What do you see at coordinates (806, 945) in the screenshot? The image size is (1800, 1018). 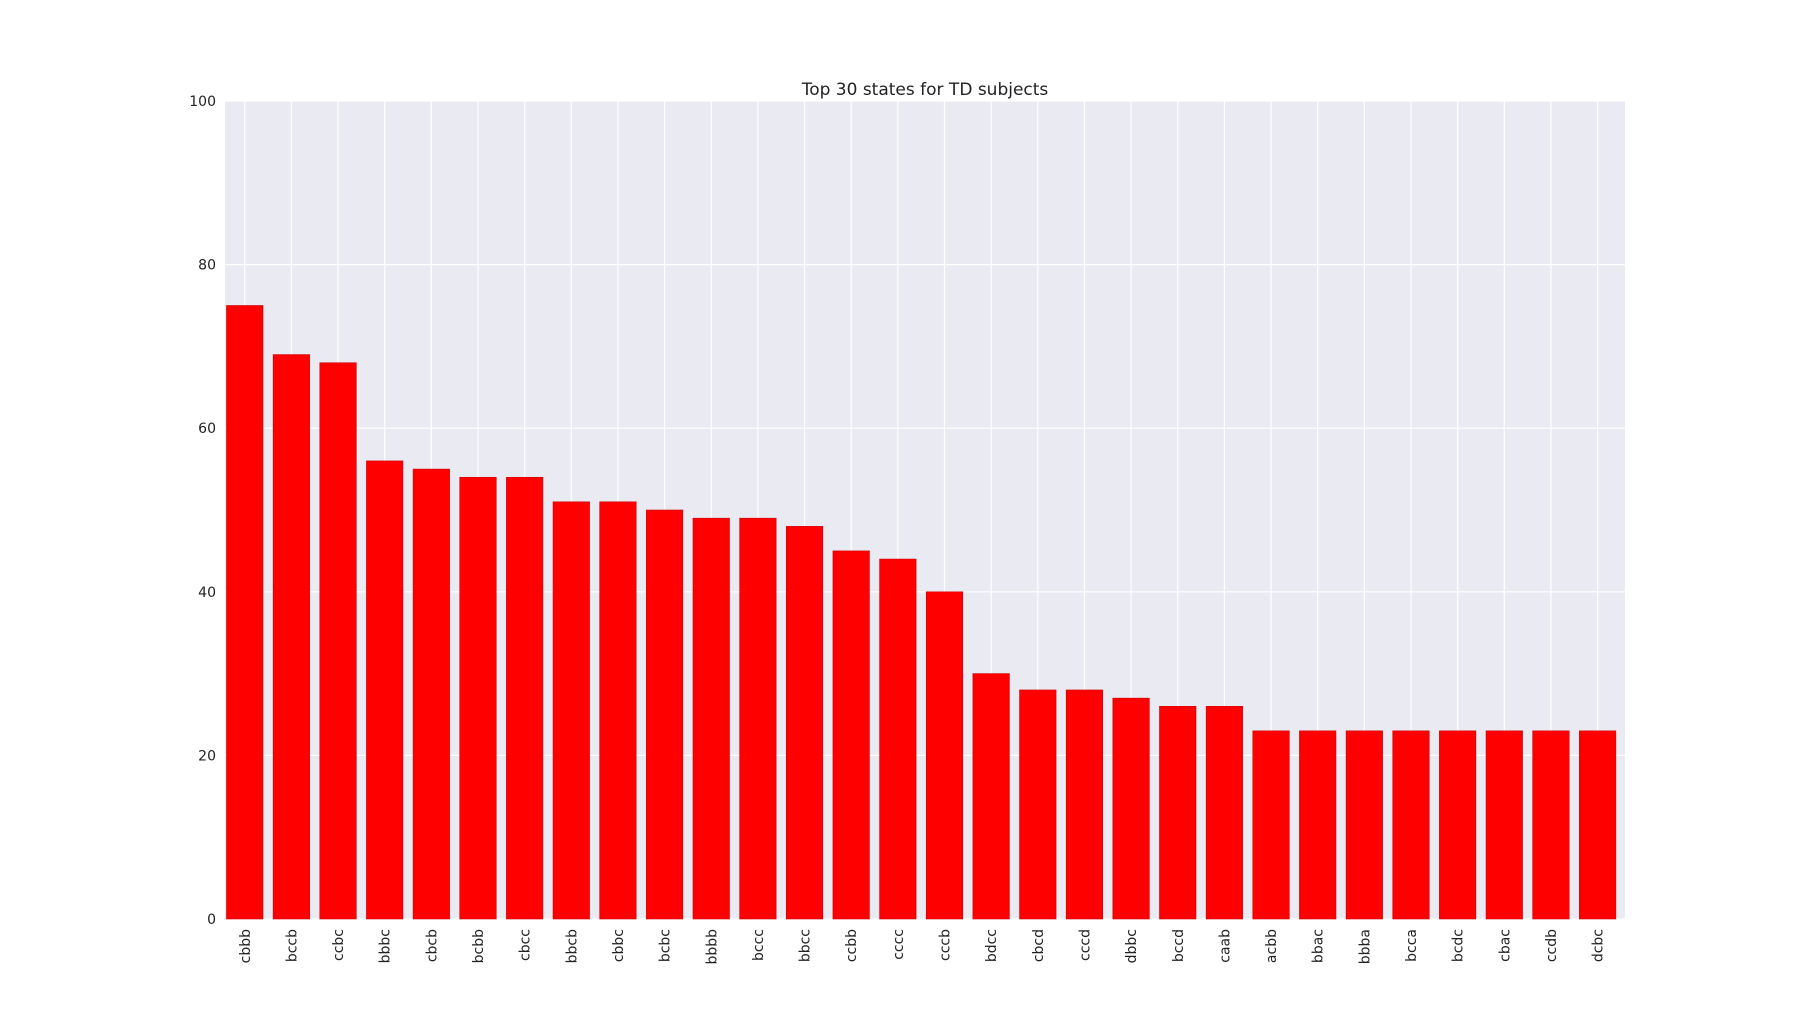 I see `x-tick-label: bbcc` at bounding box center [806, 945].